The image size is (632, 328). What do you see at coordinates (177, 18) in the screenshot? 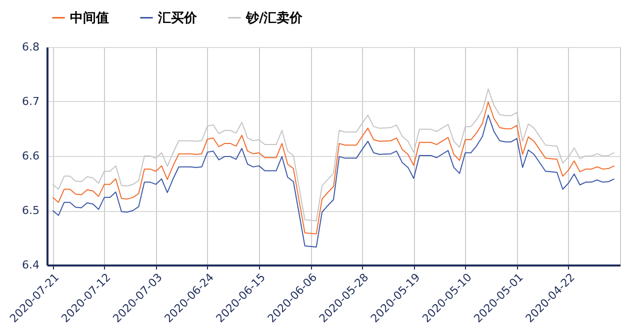
I see `legend-label: 汇买价` at bounding box center [177, 18].